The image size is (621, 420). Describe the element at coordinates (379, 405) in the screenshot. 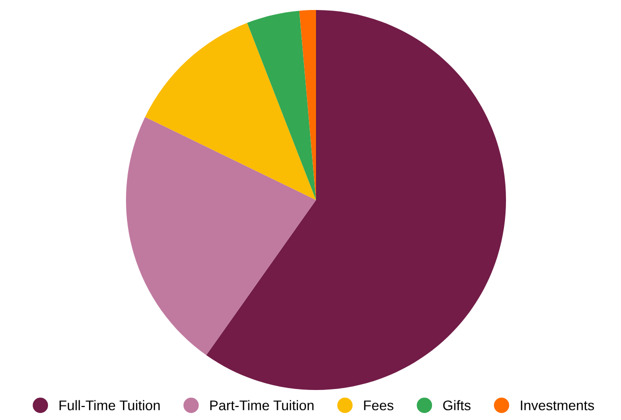

I see `legend-label: Fees` at that location.